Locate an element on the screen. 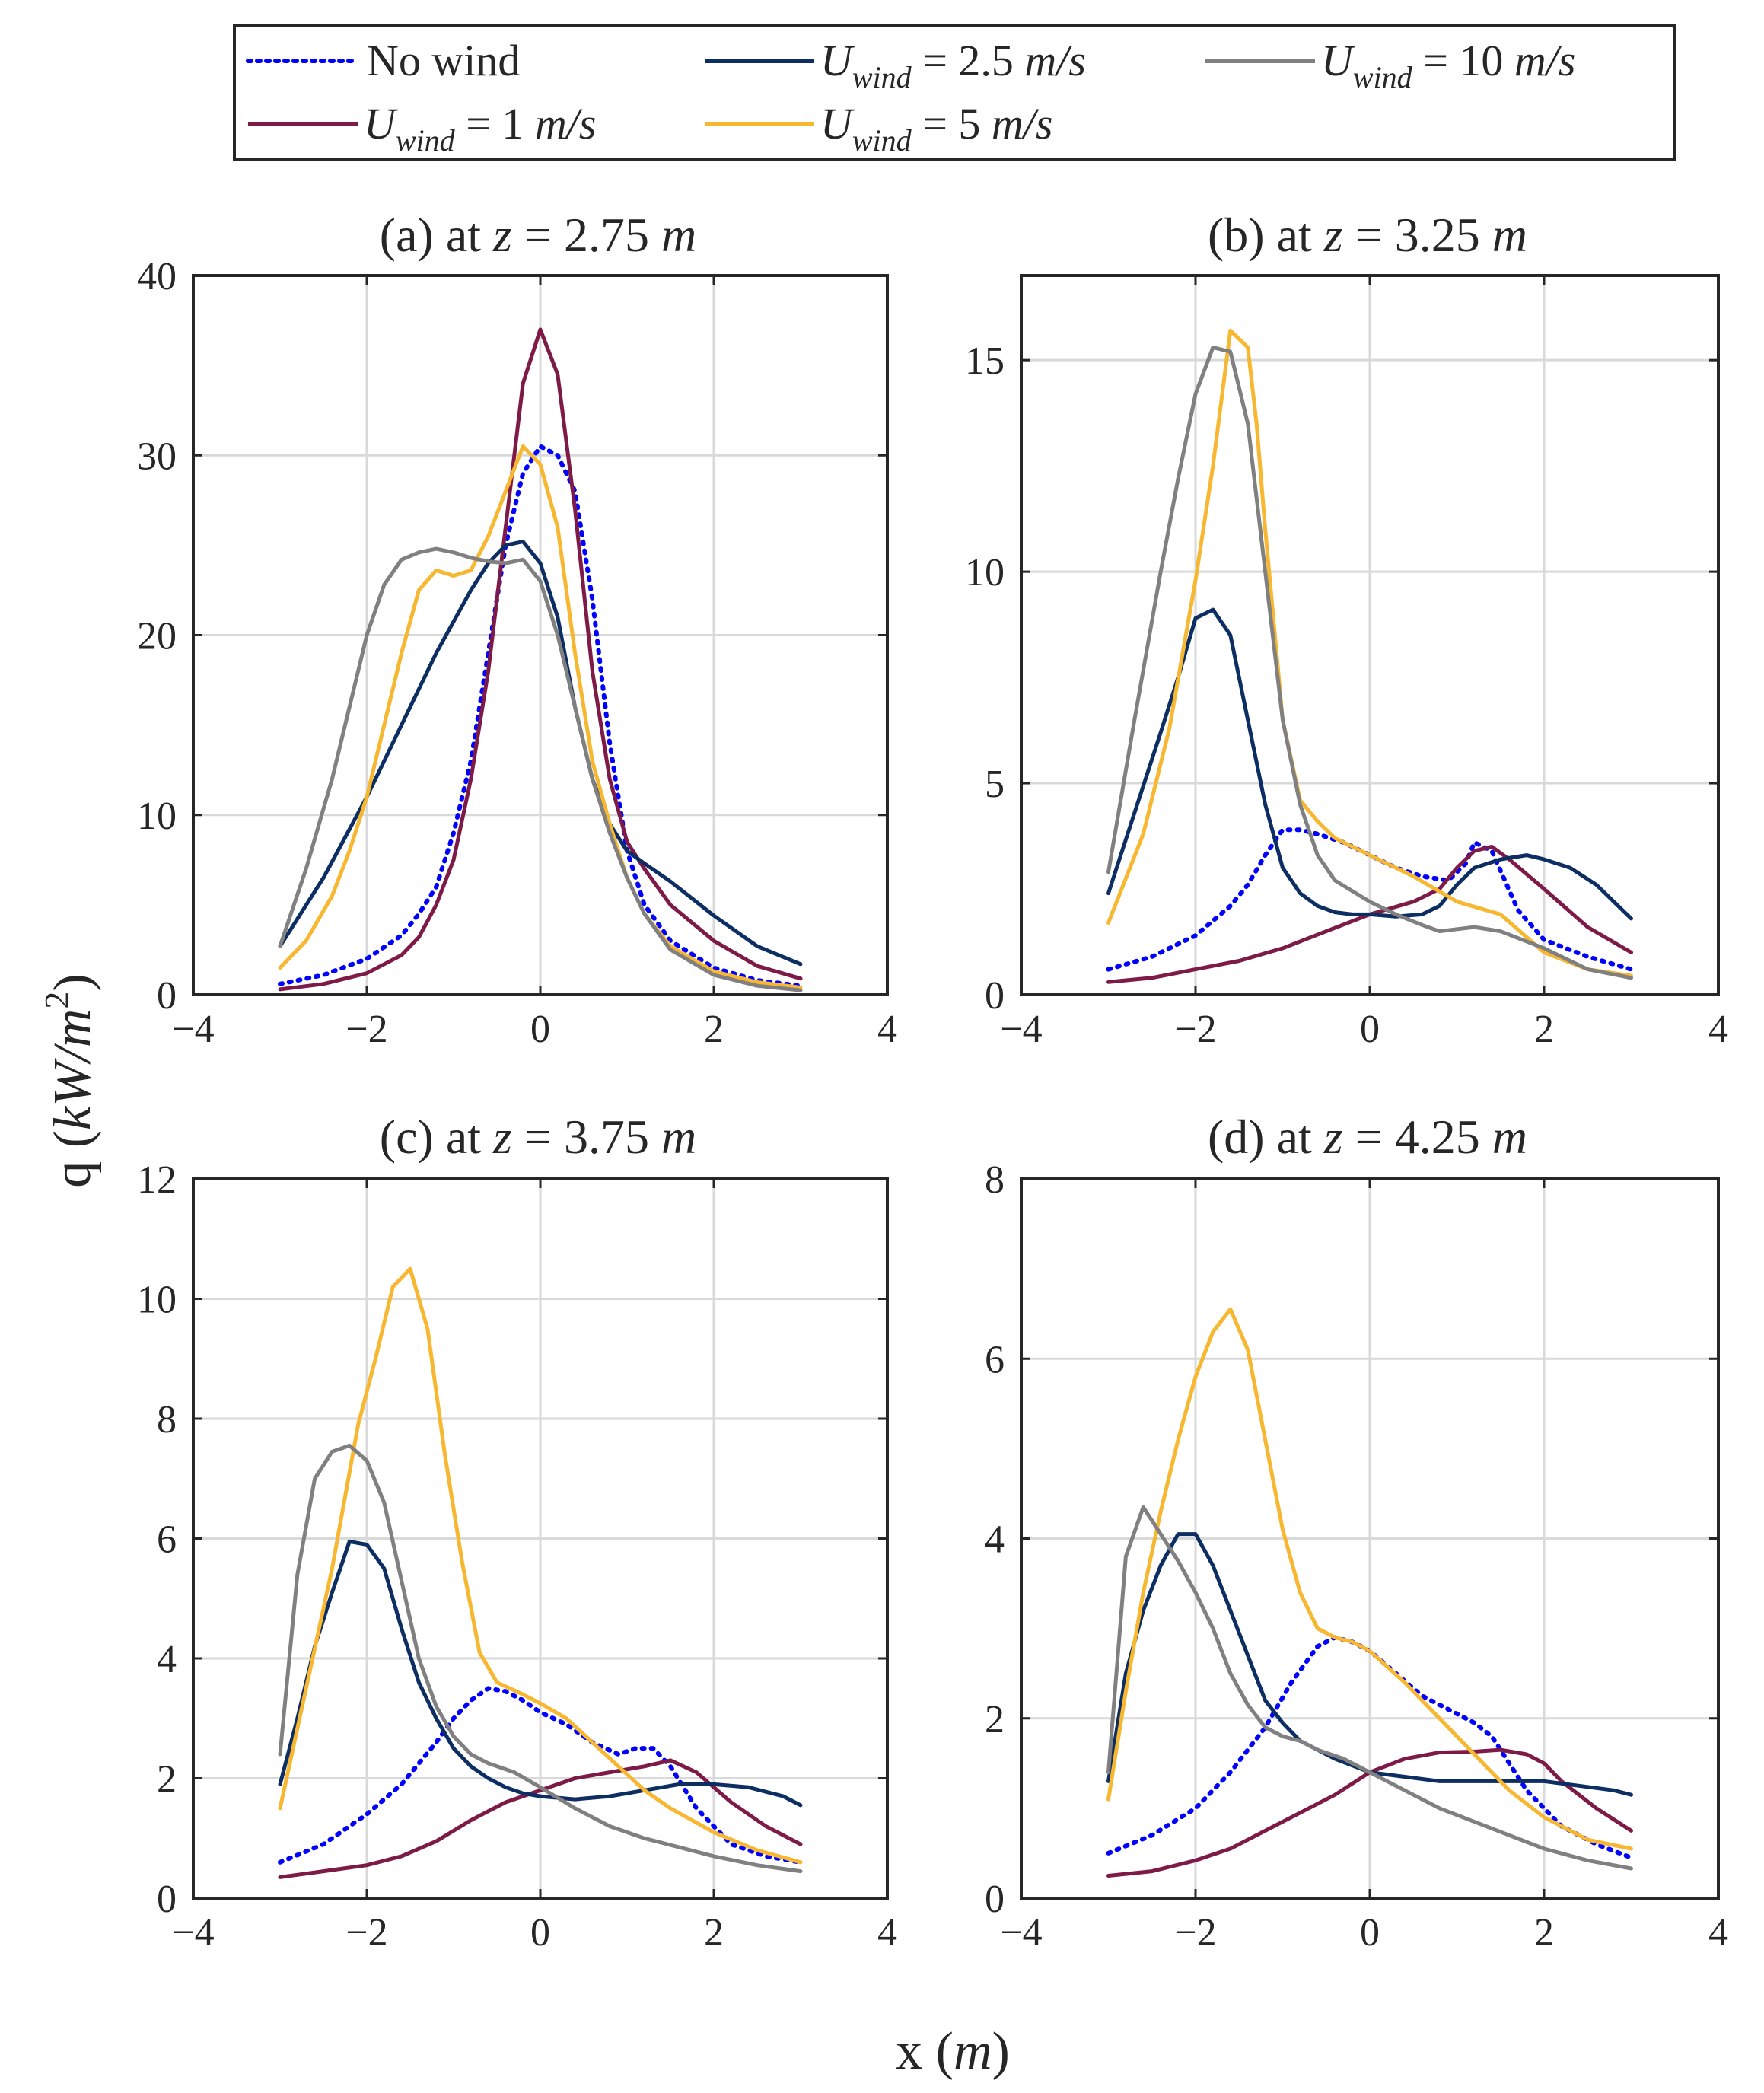  series-line-u10-a is located at coordinates (540, 769).